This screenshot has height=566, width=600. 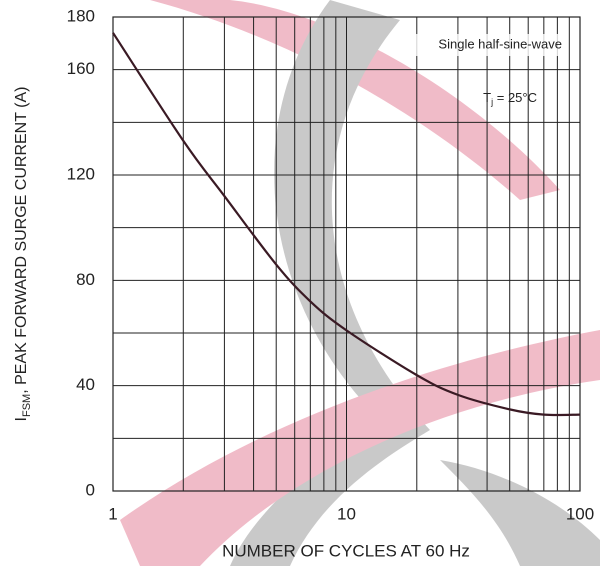 I want to click on x-axis-title: NUMBER OF CYCLES AT 60 Hz, so click(x=346, y=550).